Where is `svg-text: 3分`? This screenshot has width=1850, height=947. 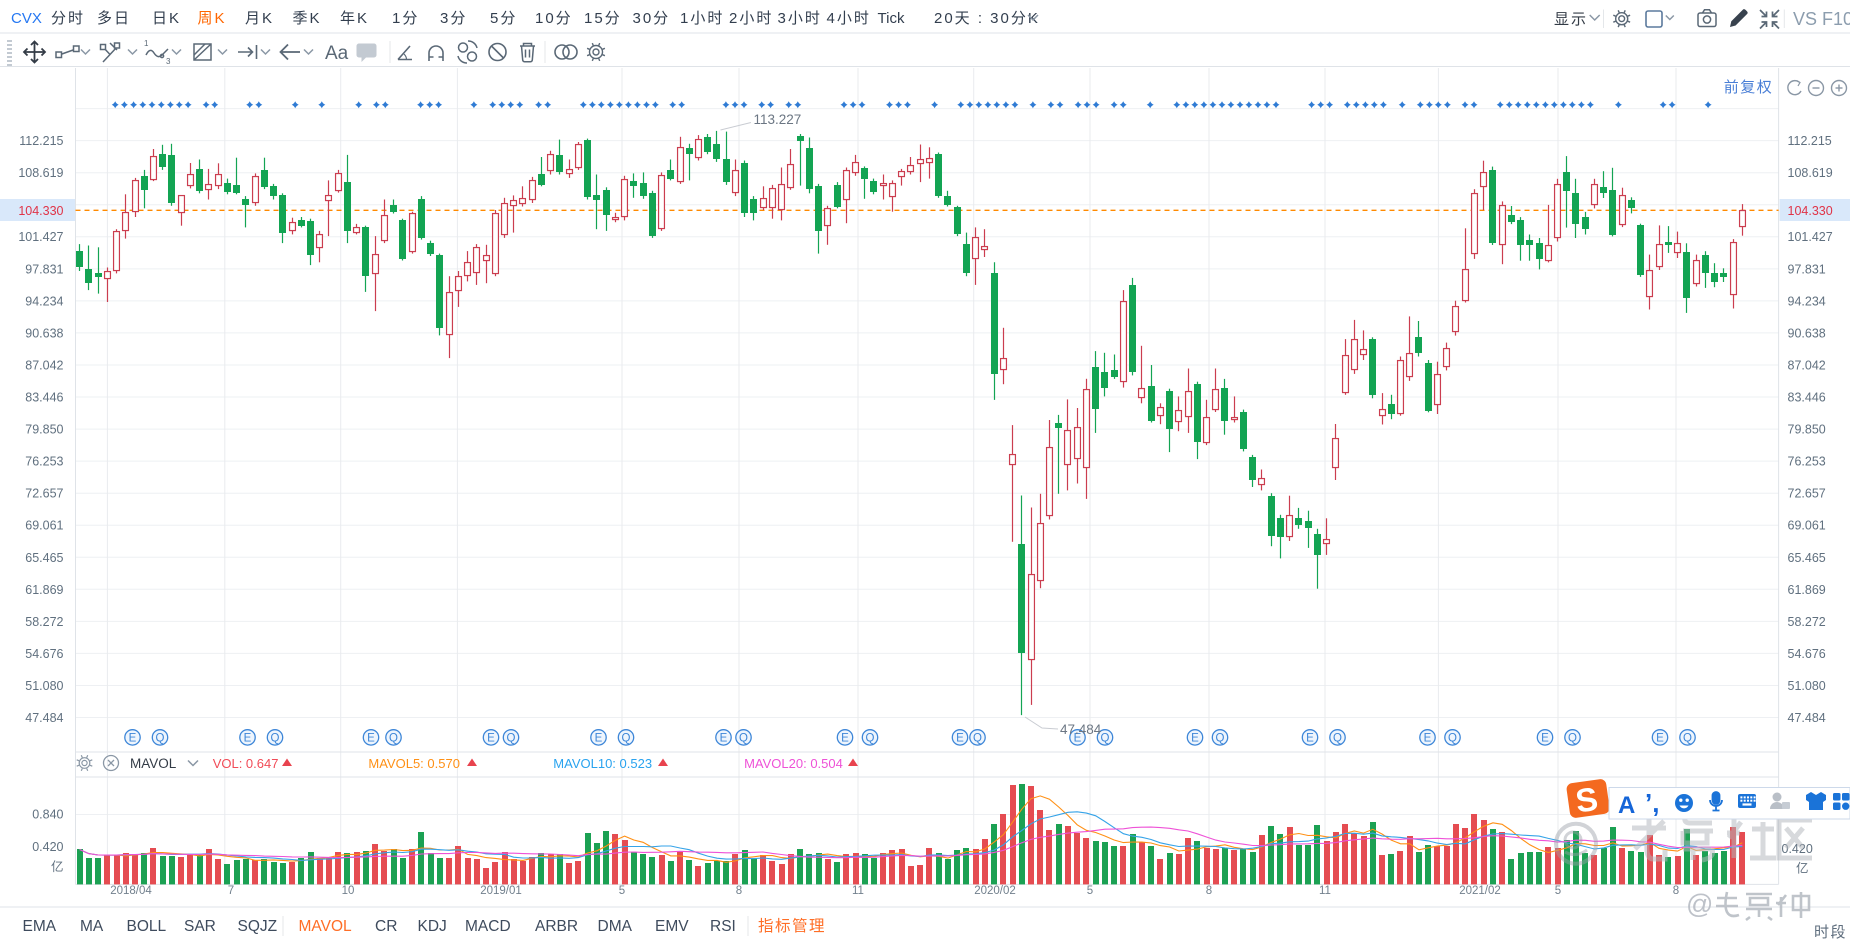 svg-text: 3分 is located at coordinates (453, 18).